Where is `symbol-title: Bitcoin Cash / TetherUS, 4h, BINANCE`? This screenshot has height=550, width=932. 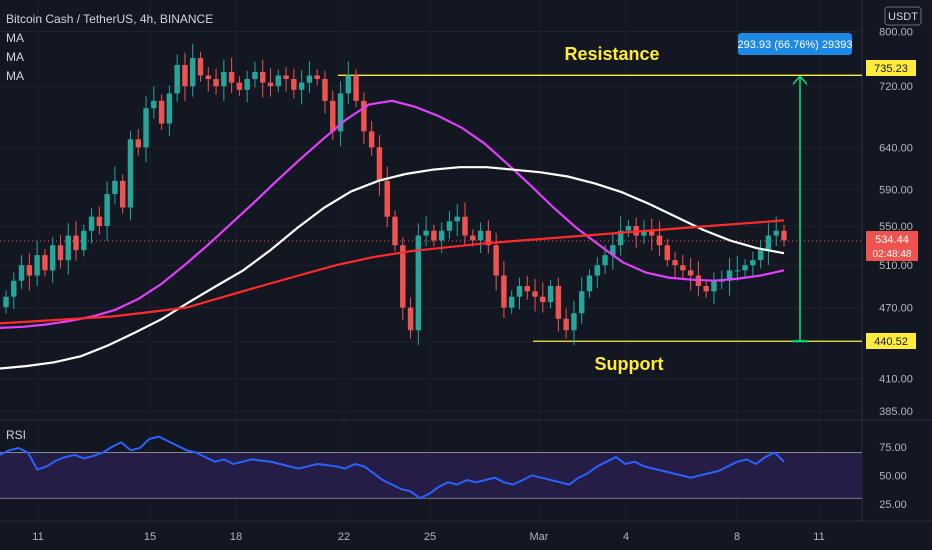 symbol-title: Bitcoin Cash / TetherUS, 4h, BINANCE is located at coordinates (110, 19).